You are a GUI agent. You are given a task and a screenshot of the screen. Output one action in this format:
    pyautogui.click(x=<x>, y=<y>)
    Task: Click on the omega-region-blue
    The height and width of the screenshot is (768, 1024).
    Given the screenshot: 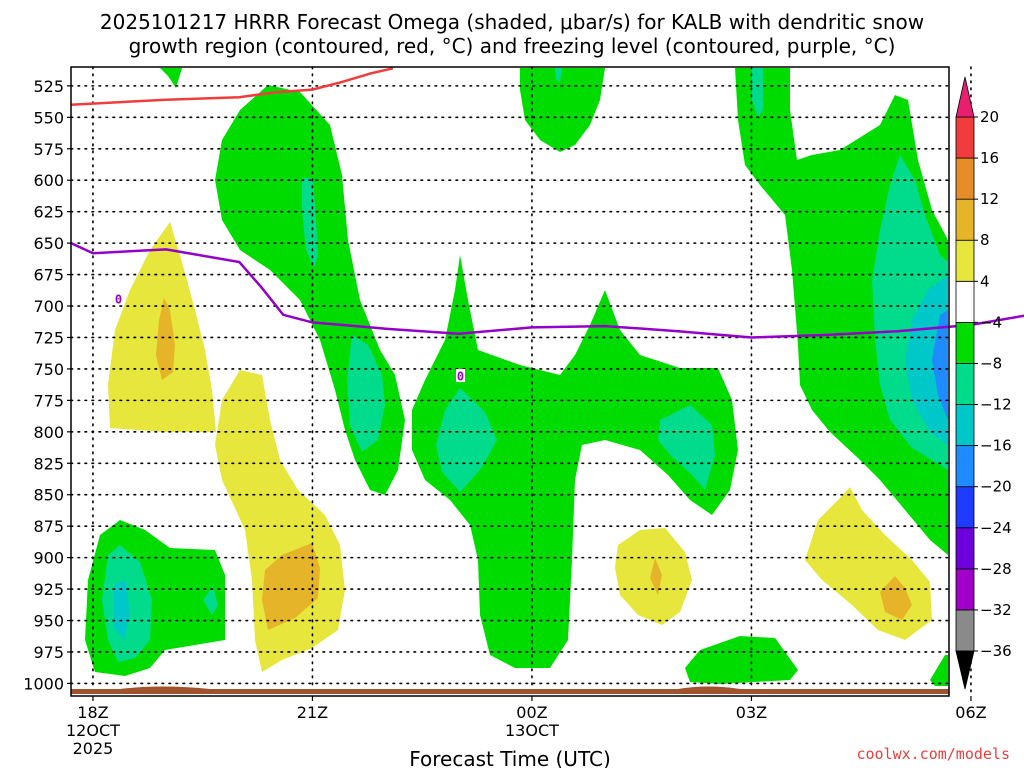 What is the action you would take?
    pyautogui.click(x=940, y=365)
    